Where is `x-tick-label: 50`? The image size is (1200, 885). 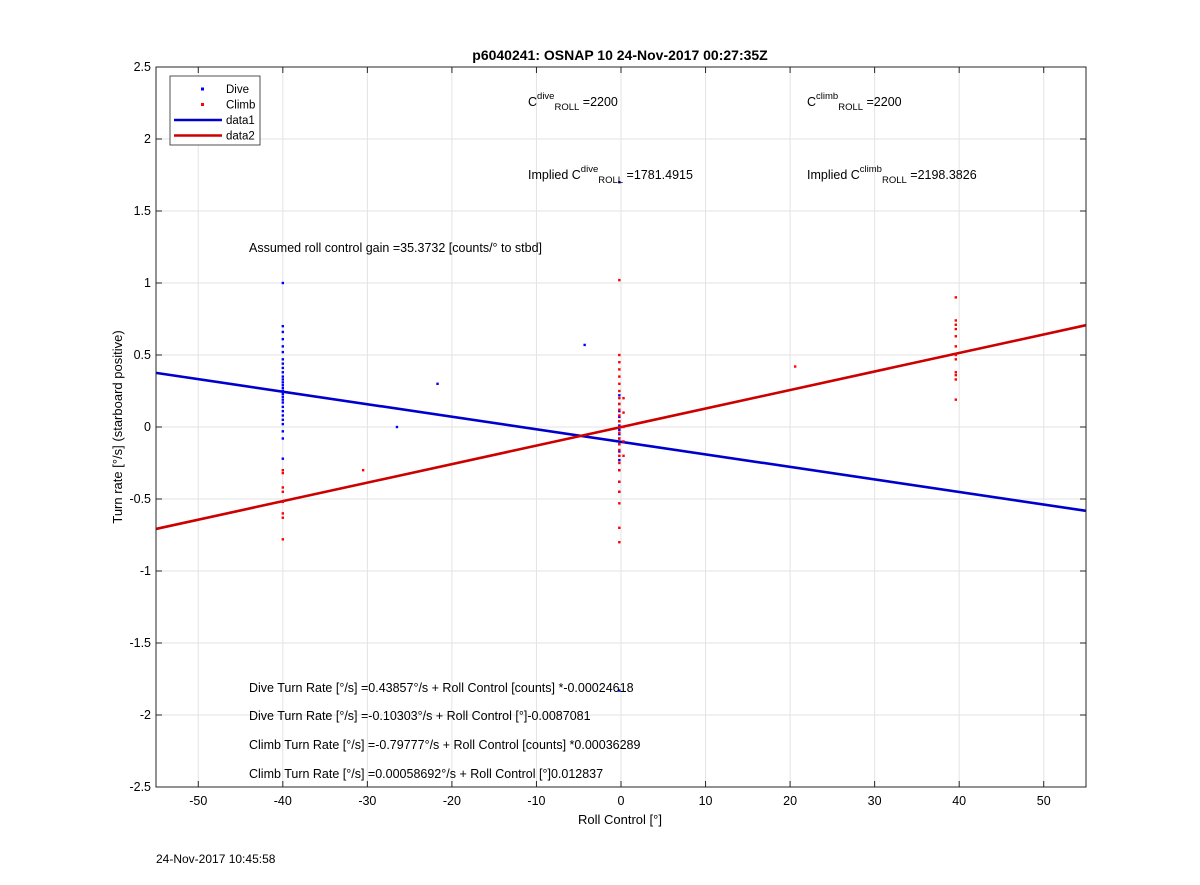
x-tick-label: 50 is located at coordinates (1044, 801).